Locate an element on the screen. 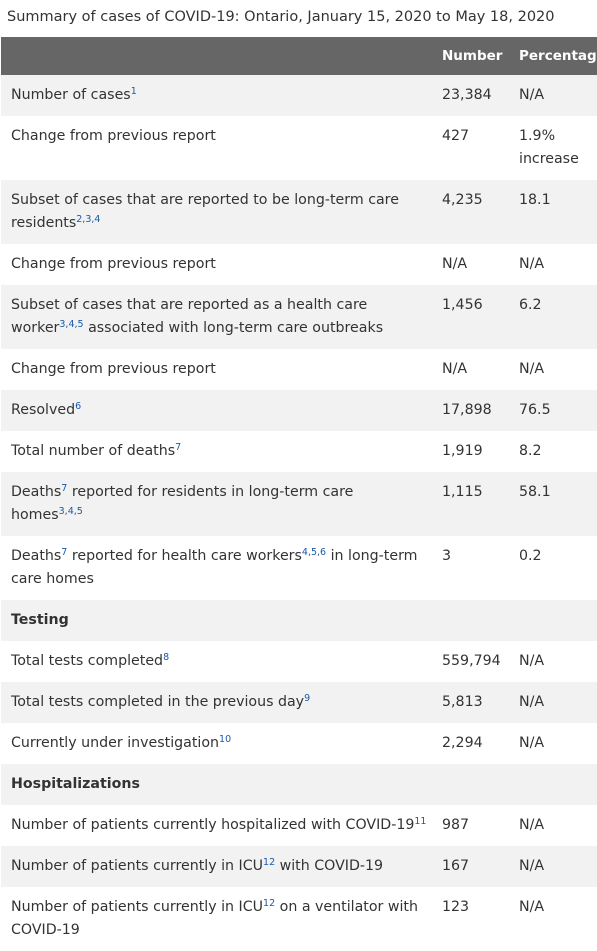 The width and height of the screenshot is (597, 951). row-number: 2,294 is located at coordinates (468, 743).